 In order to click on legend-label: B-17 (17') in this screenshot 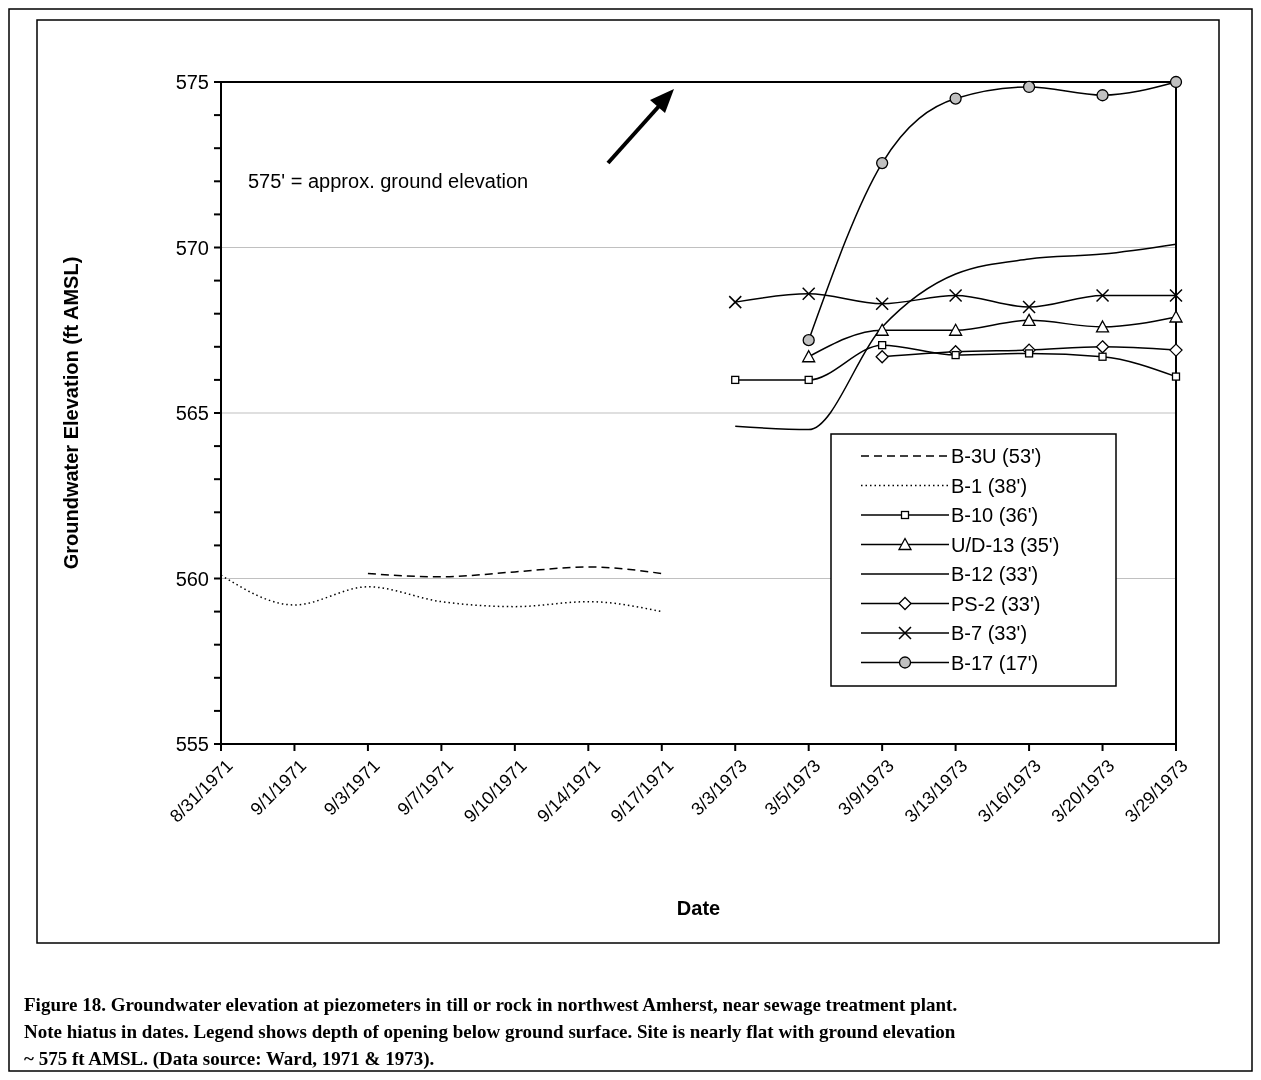, I will do `click(995, 662)`.